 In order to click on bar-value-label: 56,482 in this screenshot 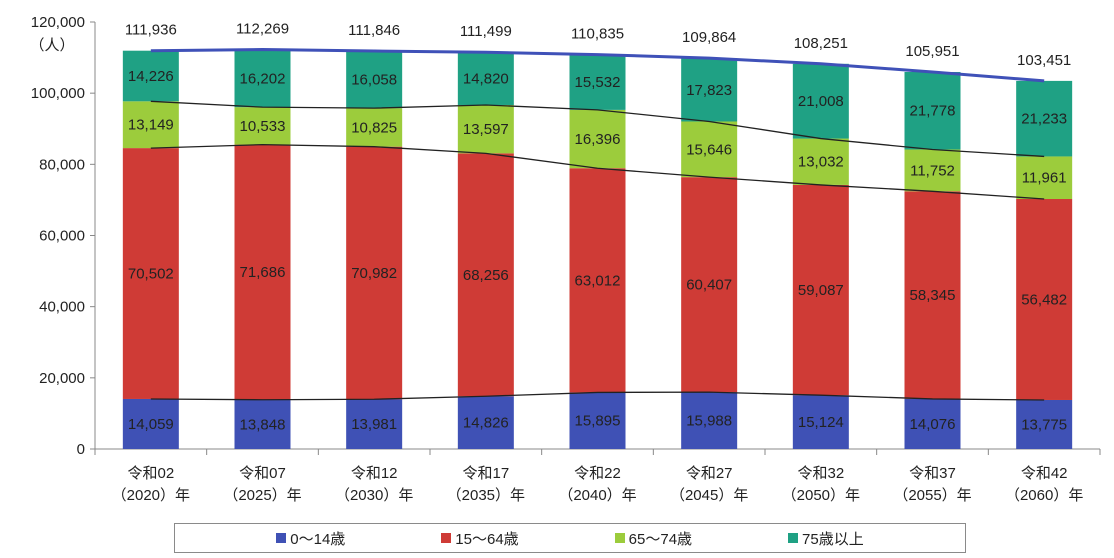, I will do `click(1044, 299)`.